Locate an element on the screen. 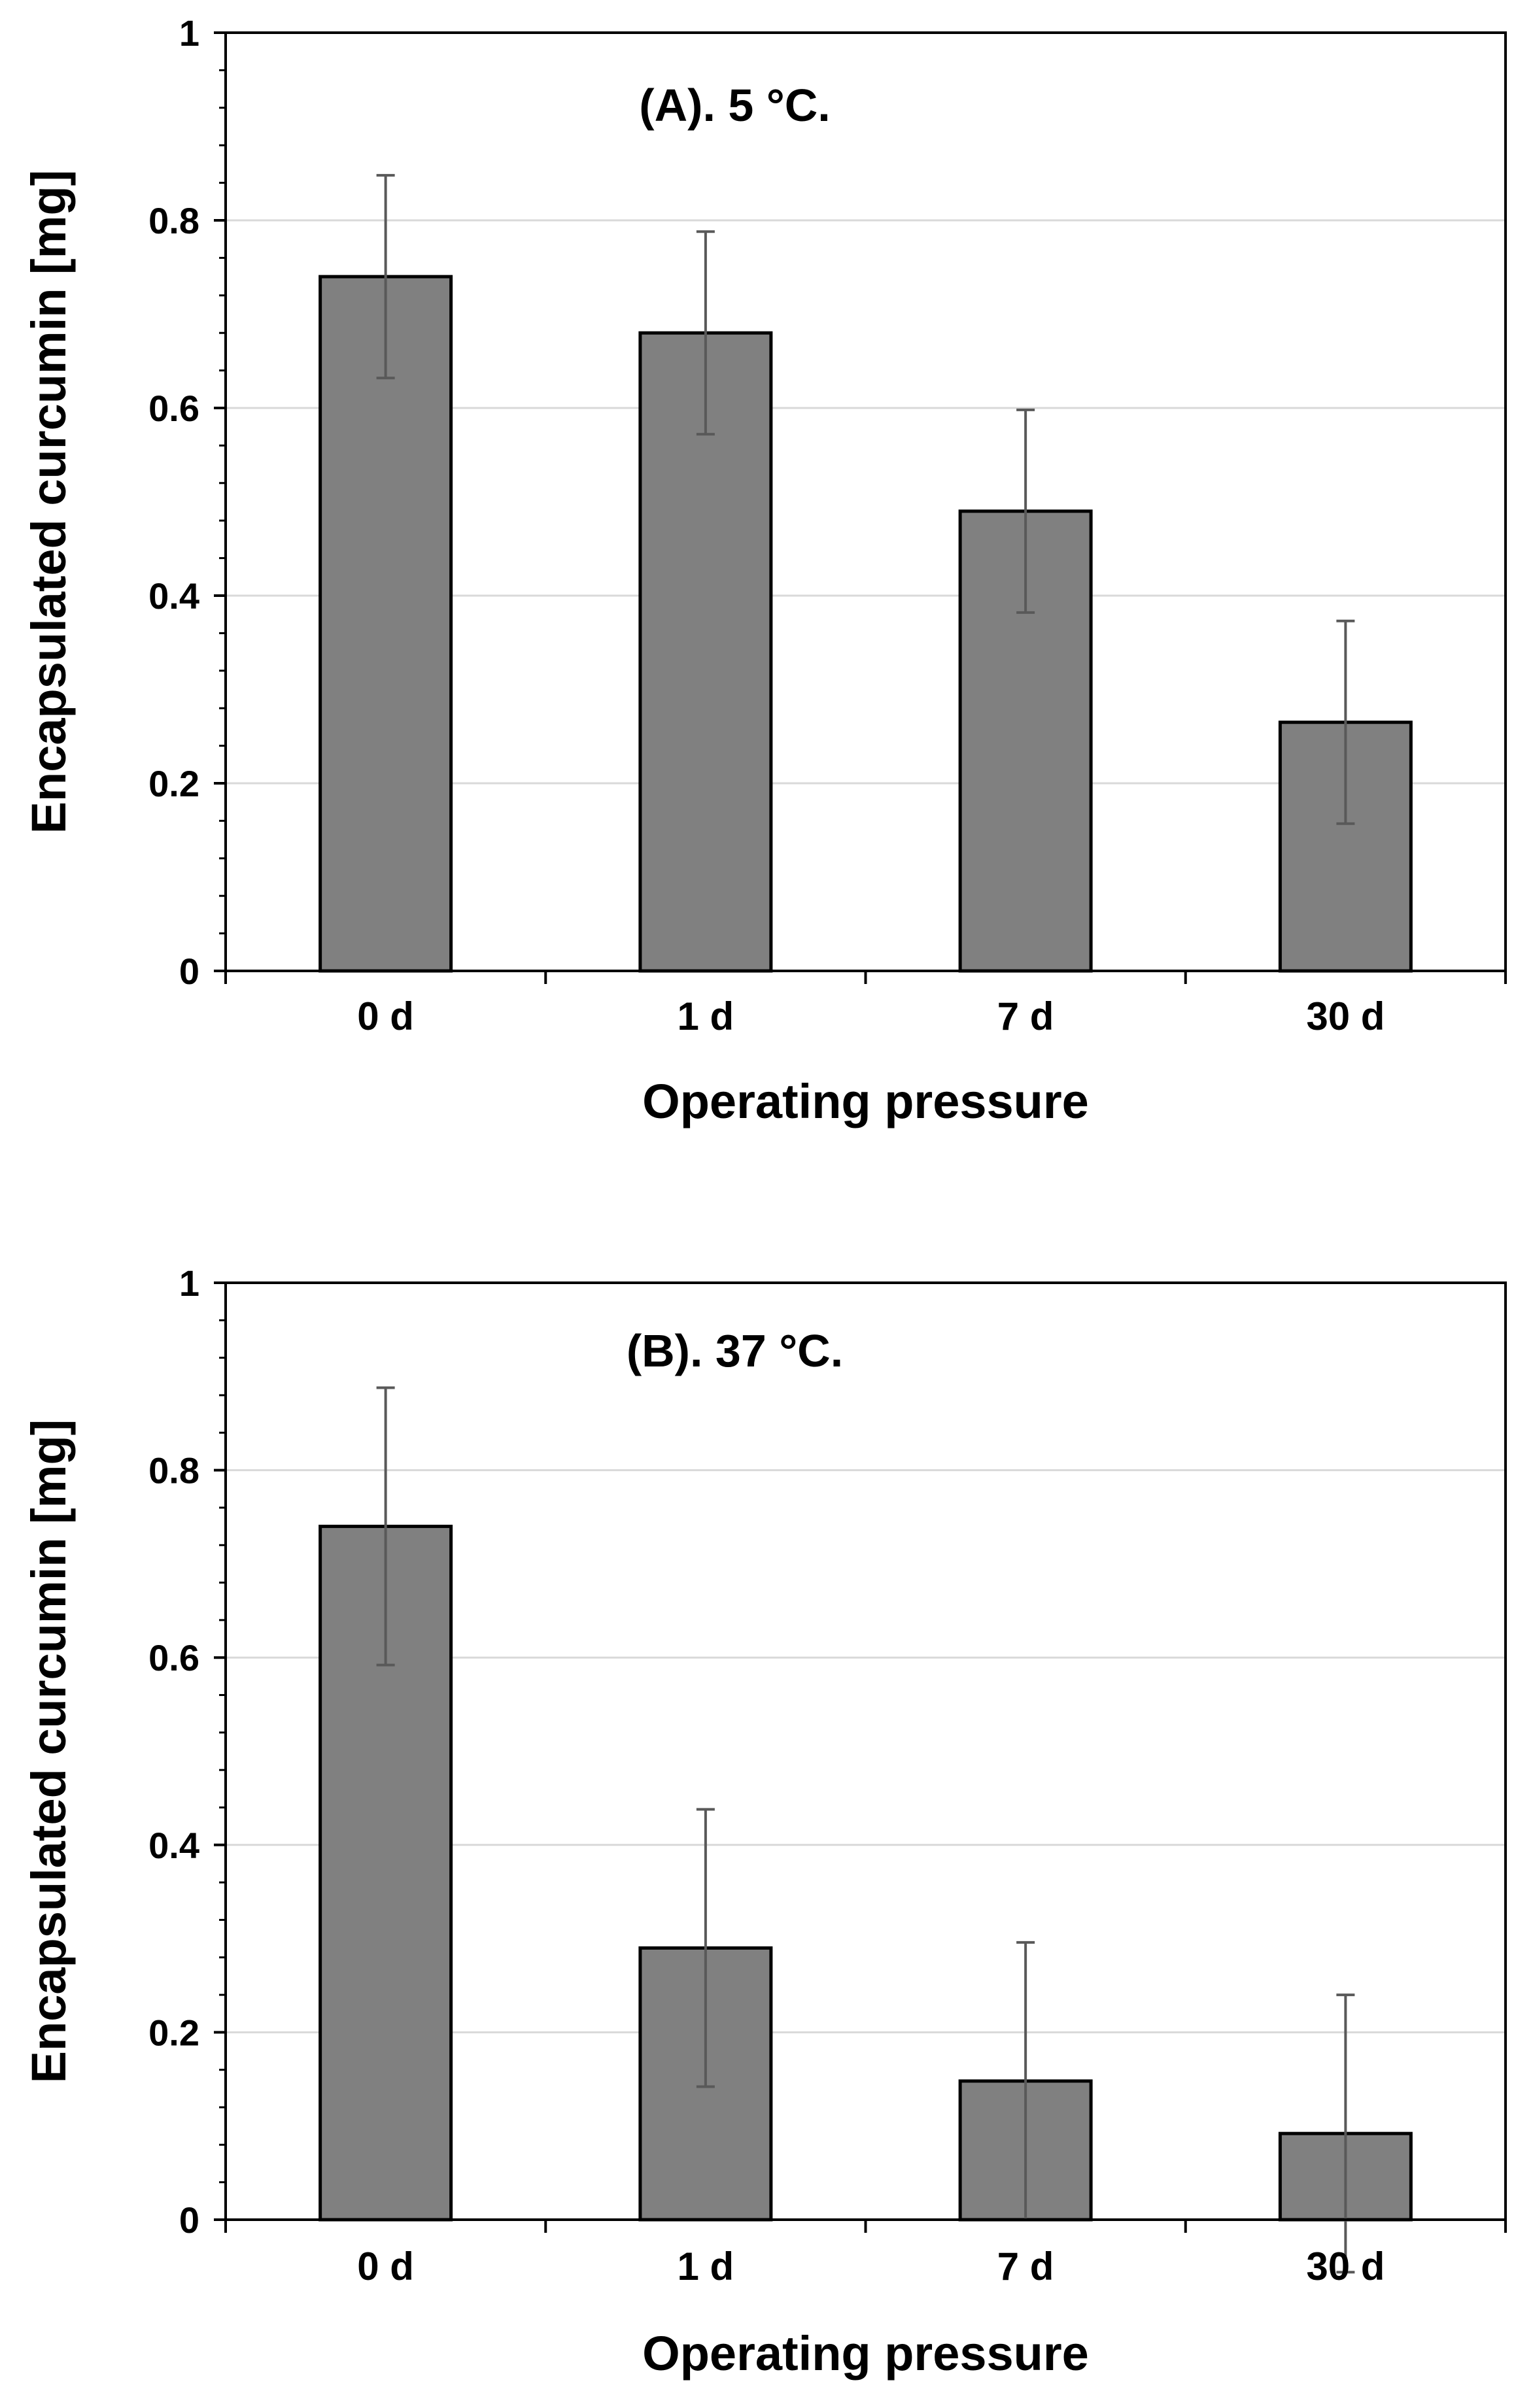  panel-a-title: (A). 5 °C. is located at coordinates (734, 105).